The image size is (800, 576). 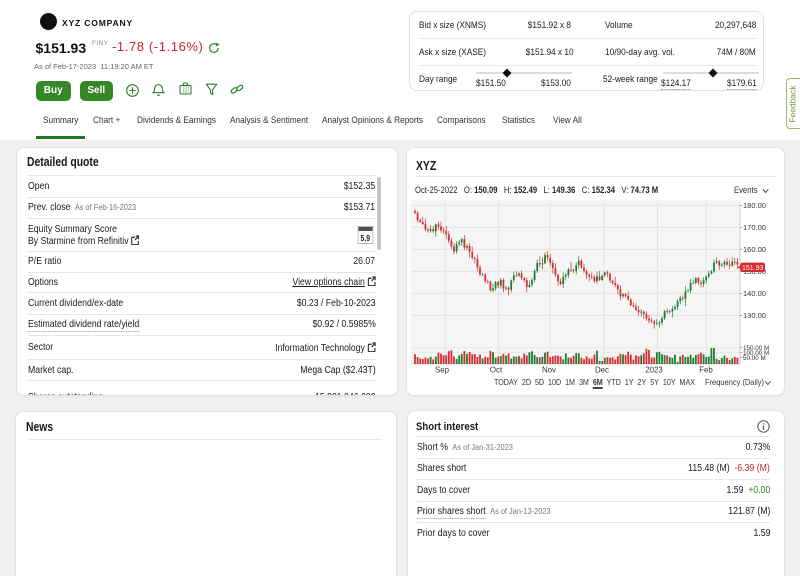 I want to click on svg-text: 151.93, so click(x=753, y=268).